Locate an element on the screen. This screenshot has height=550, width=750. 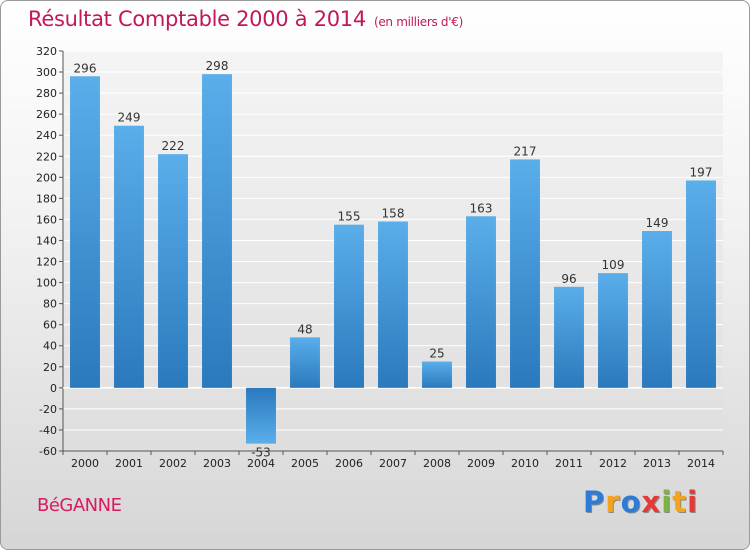
data-label: 149 is located at coordinates (657, 223).